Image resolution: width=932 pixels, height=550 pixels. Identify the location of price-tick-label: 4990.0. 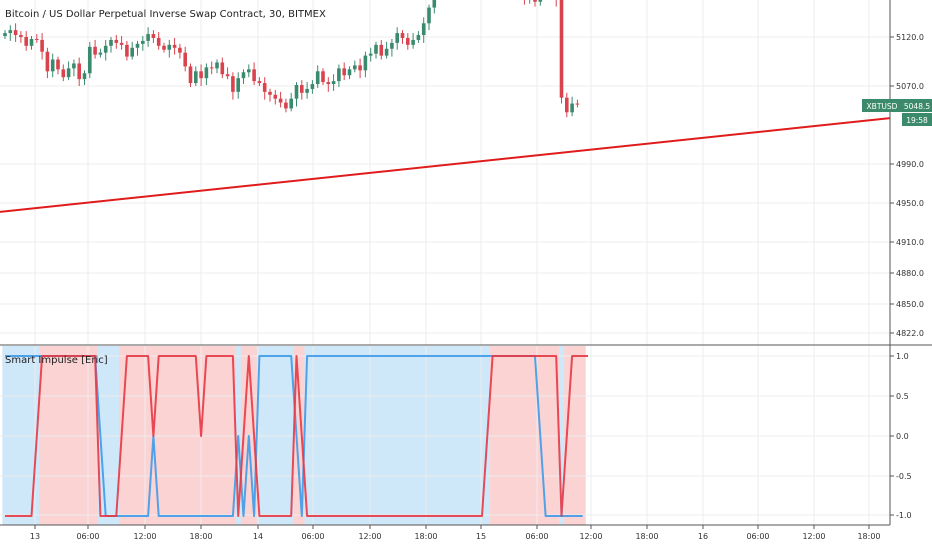
(910, 164).